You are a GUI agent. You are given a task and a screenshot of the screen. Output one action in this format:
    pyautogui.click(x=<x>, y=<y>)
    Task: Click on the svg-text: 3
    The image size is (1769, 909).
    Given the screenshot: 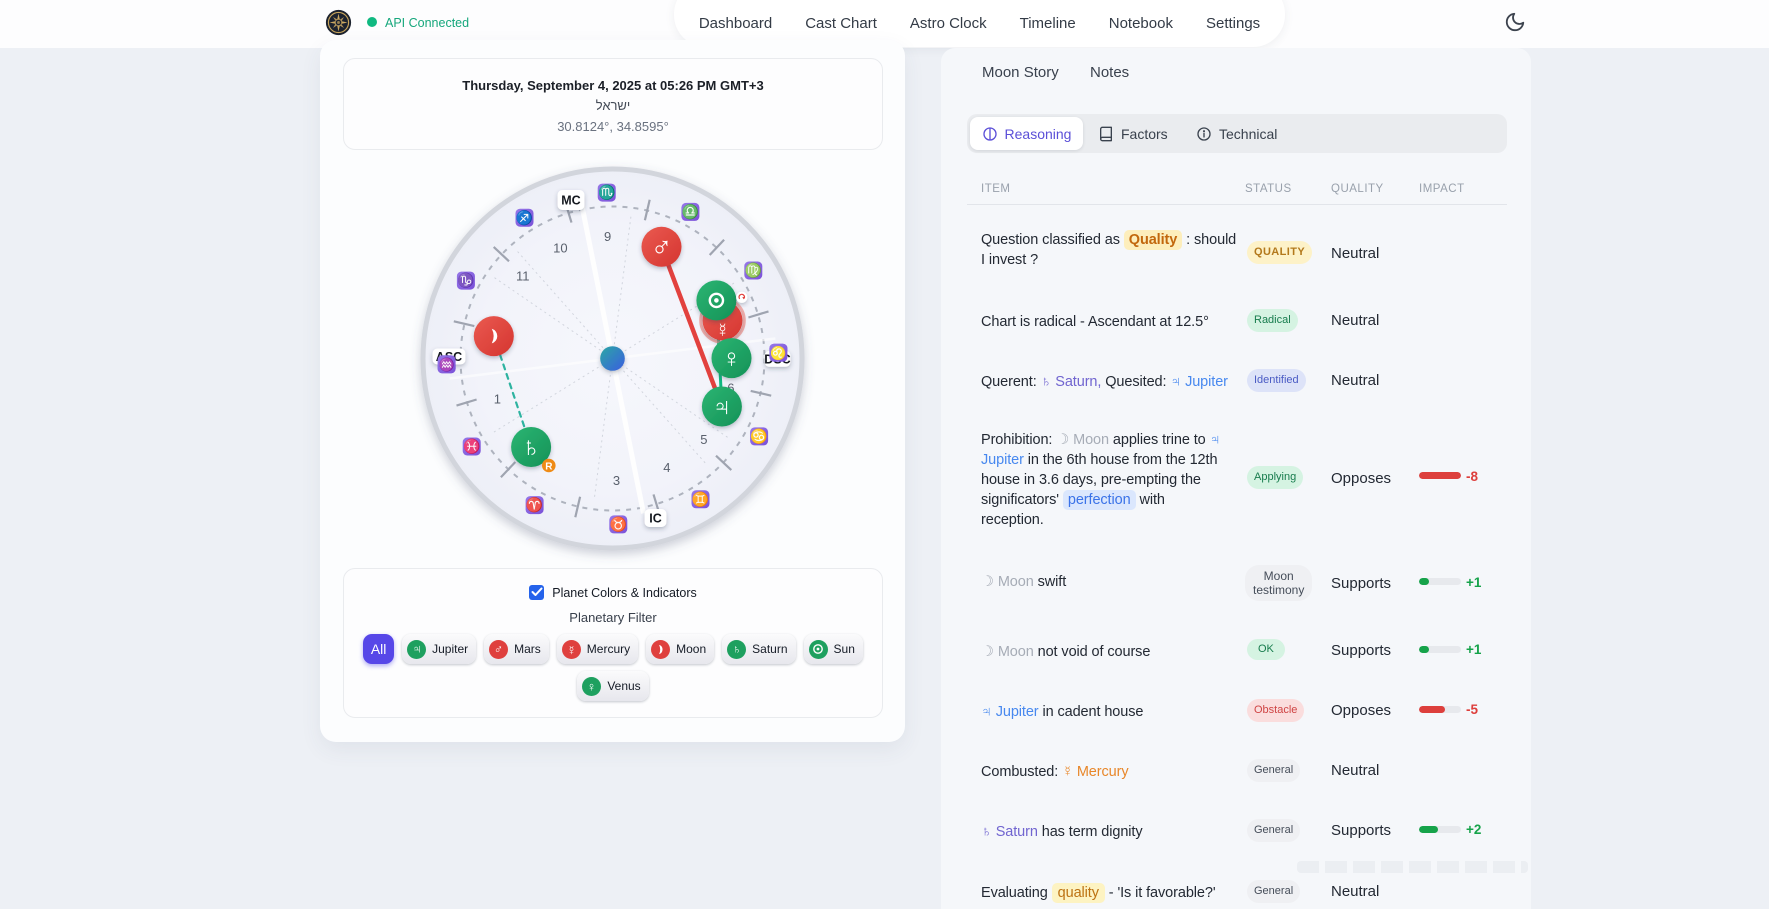 What is the action you would take?
    pyautogui.click(x=616, y=480)
    